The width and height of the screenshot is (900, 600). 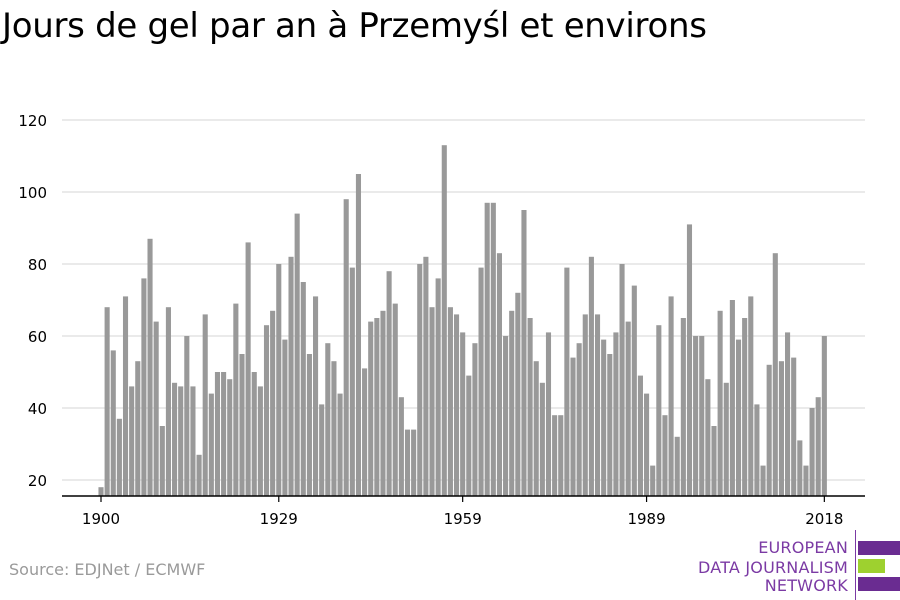 What do you see at coordinates (763, 480) in the screenshot?
I see `bar-2008` at bounding box center [763, 480].